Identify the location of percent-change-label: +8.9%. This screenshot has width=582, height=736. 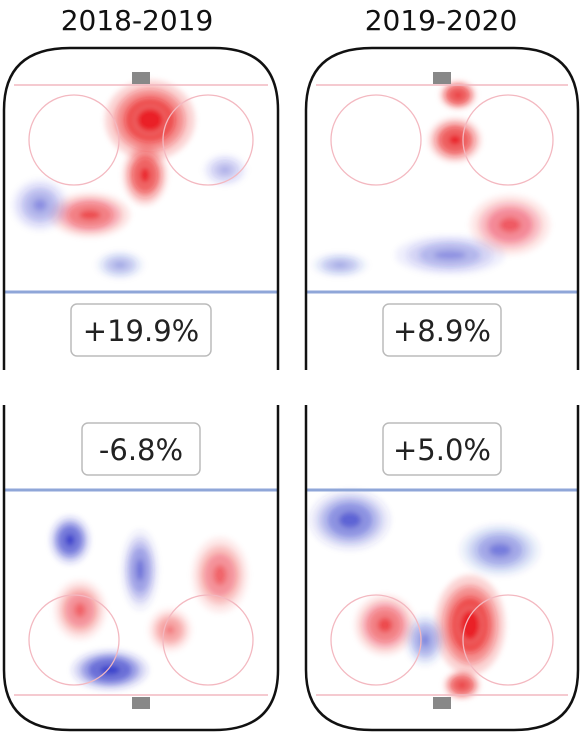
(442, 331).